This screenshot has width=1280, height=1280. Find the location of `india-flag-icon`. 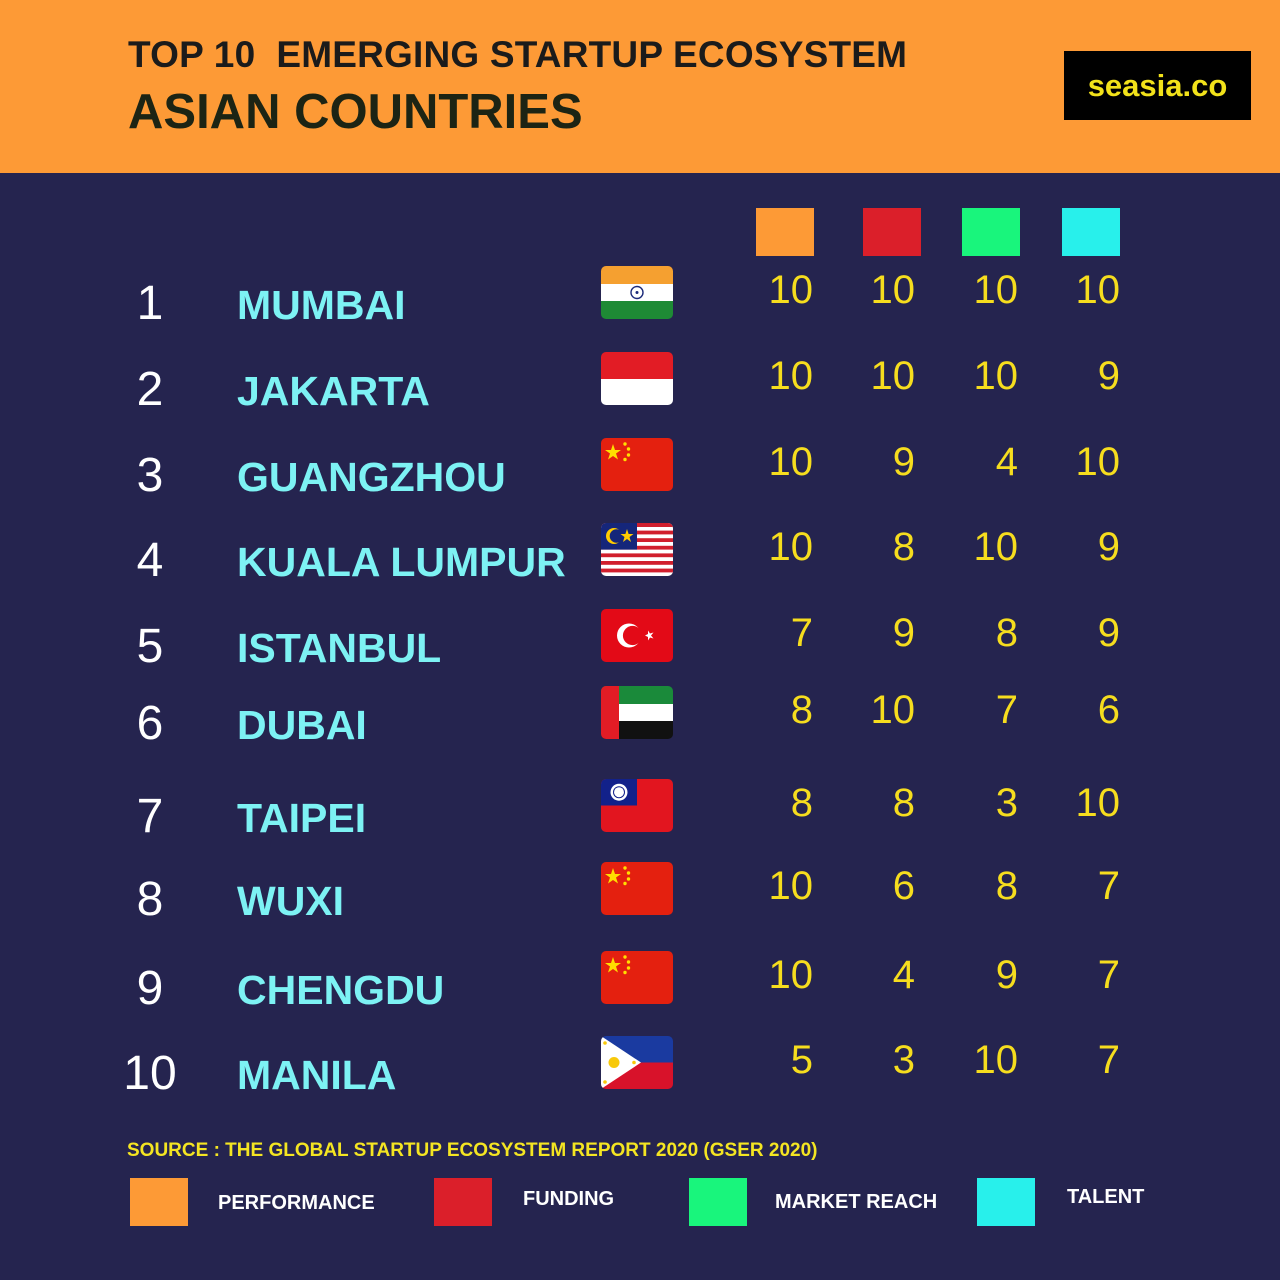

india-flag-icon is located at coordinates (637, 292).